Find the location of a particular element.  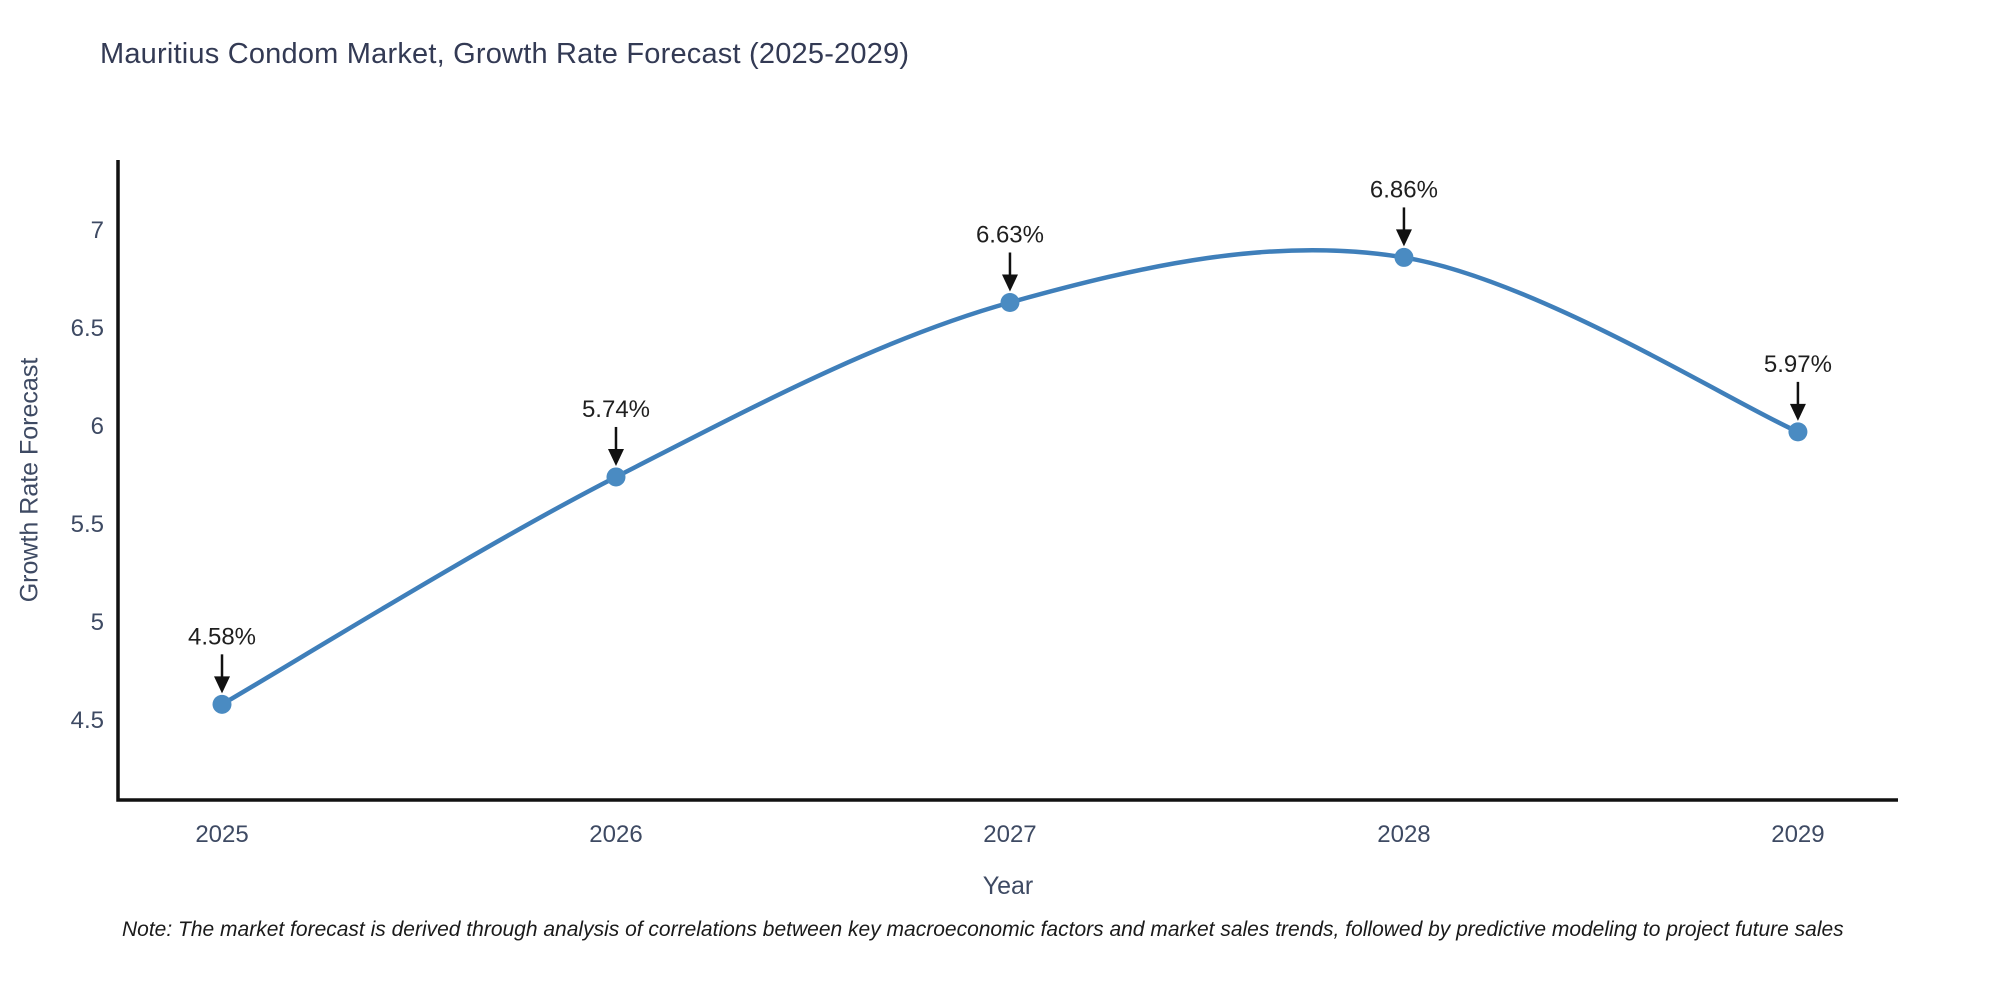

point-value-label: 4.58% is located at coordinates (222, 636).